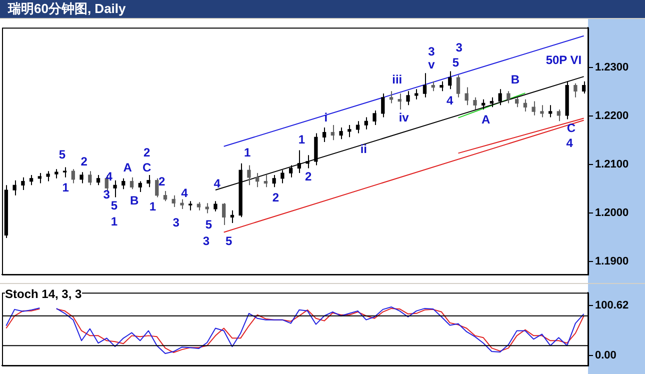 This screenshot has height=374, width=645. Describe the element at coordinates (612, 212) in the screenshot. I see `y-tick-label: 1.2000` at that location.